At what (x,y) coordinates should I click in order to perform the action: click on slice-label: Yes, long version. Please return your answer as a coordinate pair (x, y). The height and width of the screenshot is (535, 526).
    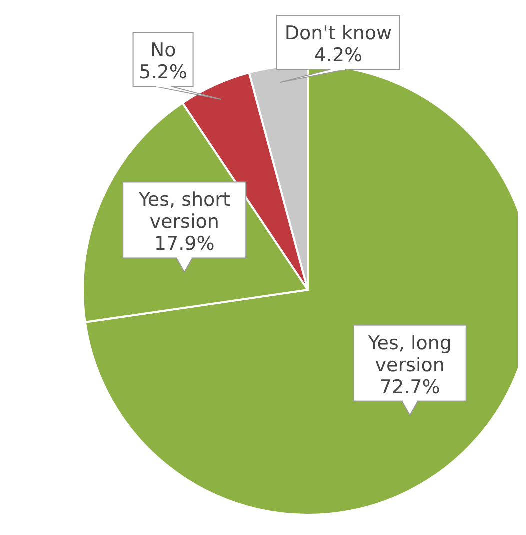
    Looking at the image, I should click on (409, 354).